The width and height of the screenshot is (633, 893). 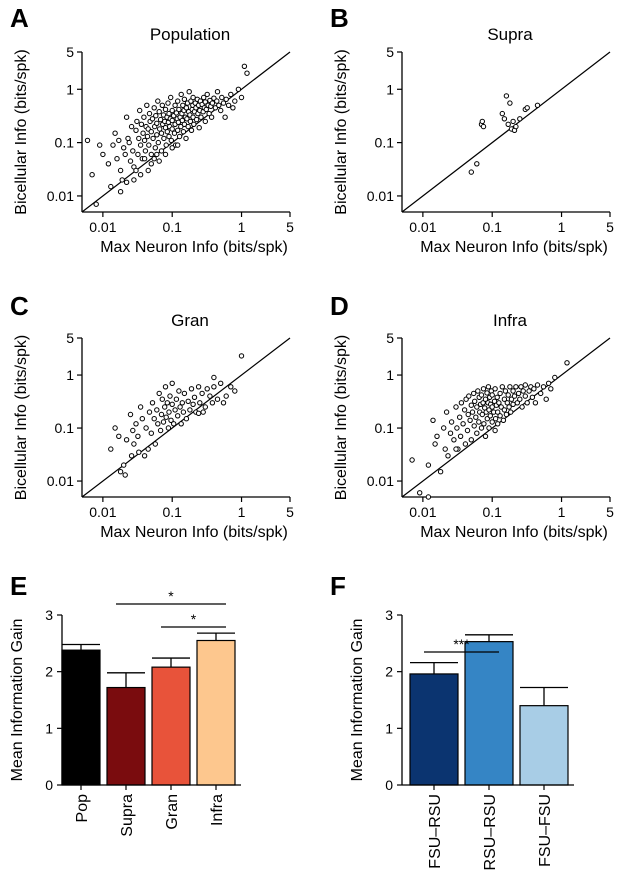 I want to click on y-axis-label: Mean Information Gain, so click(x=17, y=700).